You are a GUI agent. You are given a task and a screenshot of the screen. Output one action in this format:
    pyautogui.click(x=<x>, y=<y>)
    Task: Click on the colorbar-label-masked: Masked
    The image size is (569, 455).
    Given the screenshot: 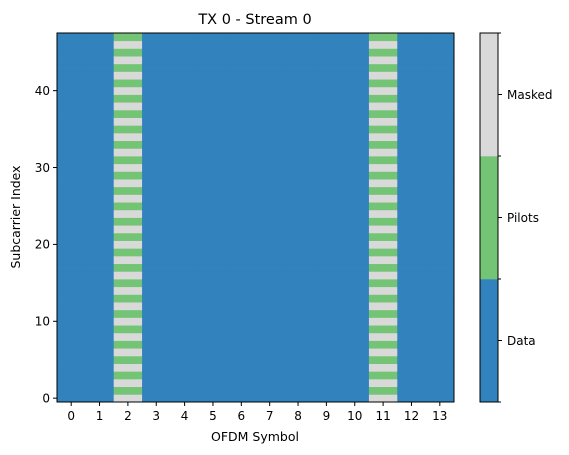 What is the action you would take?
    pyautogui.click(x=529, y=95)
    